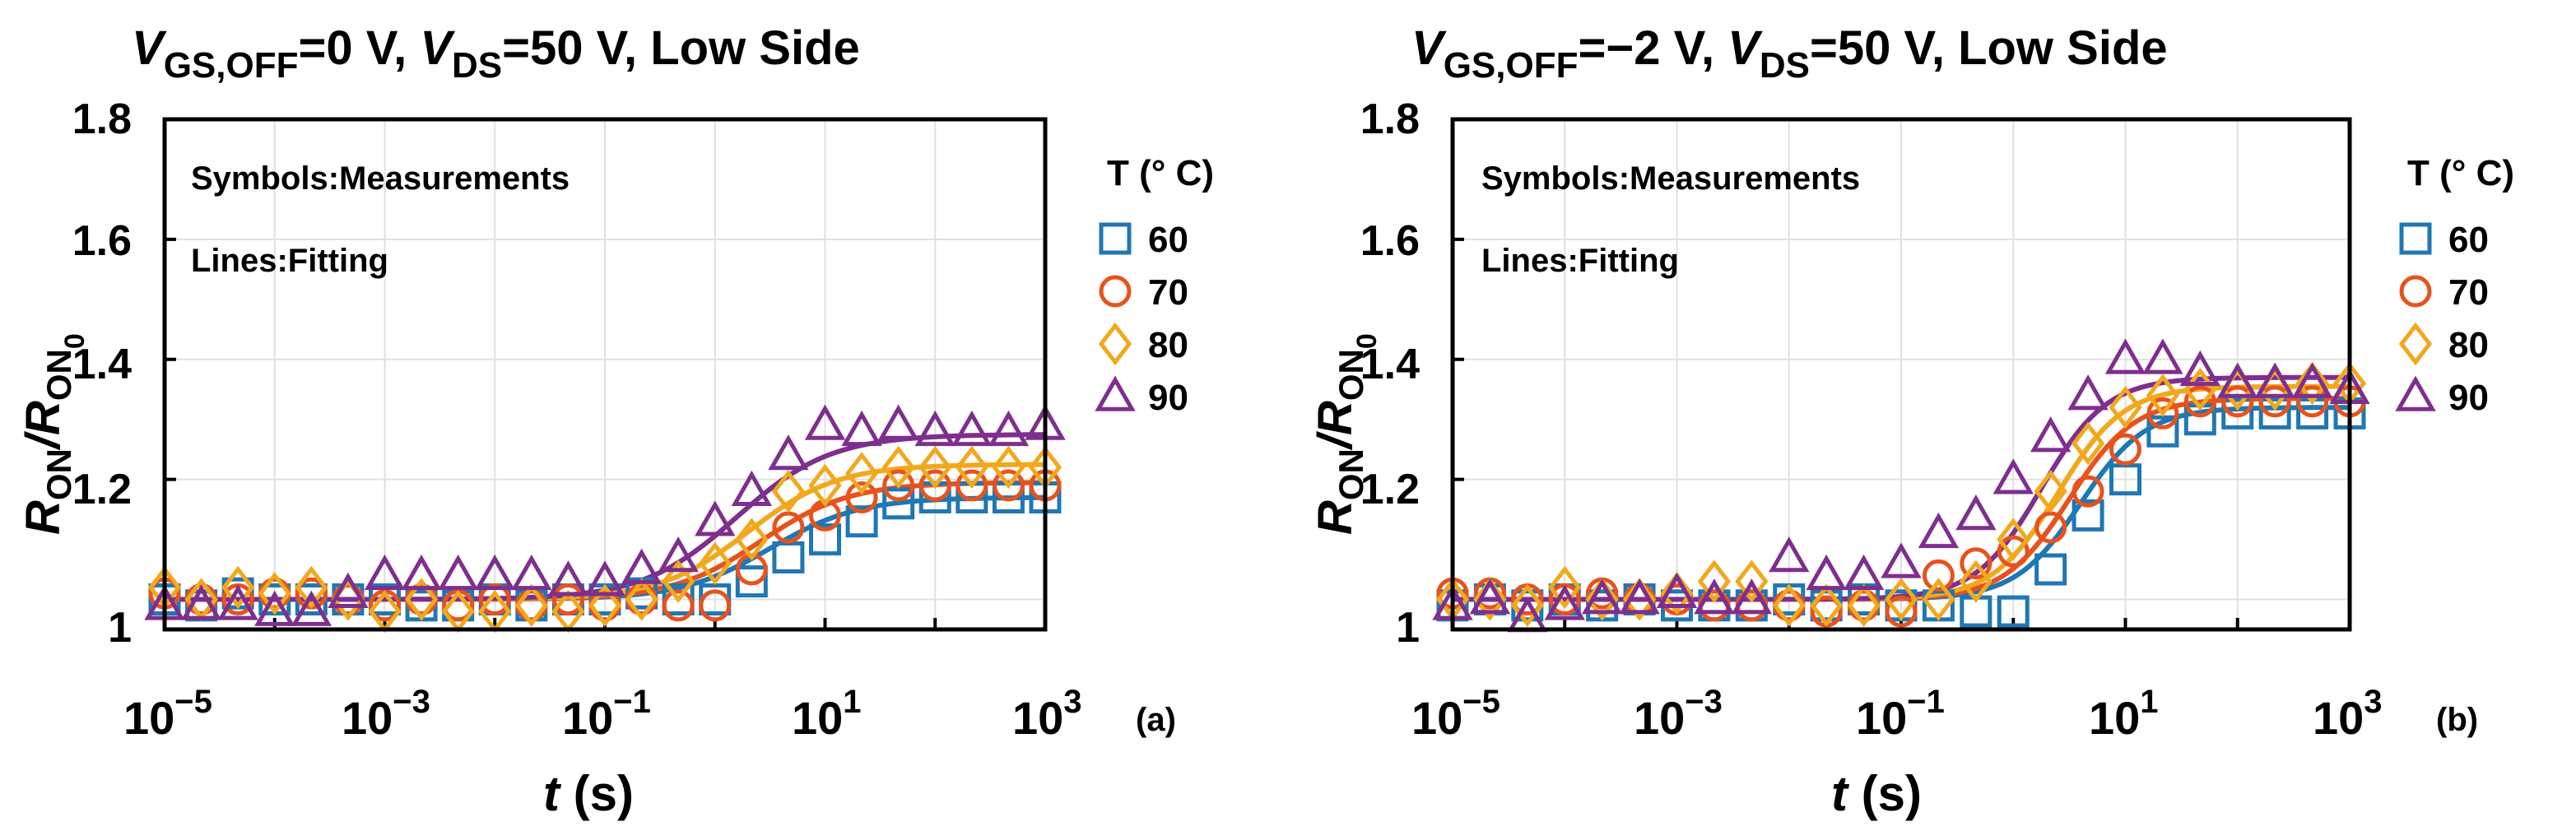 The image size is (2576, 831). What do you see at coordinates (1678, 714) in the screenshot?
I see `x-tick-label: 10⁻³` at bounding box center [1678, 714].